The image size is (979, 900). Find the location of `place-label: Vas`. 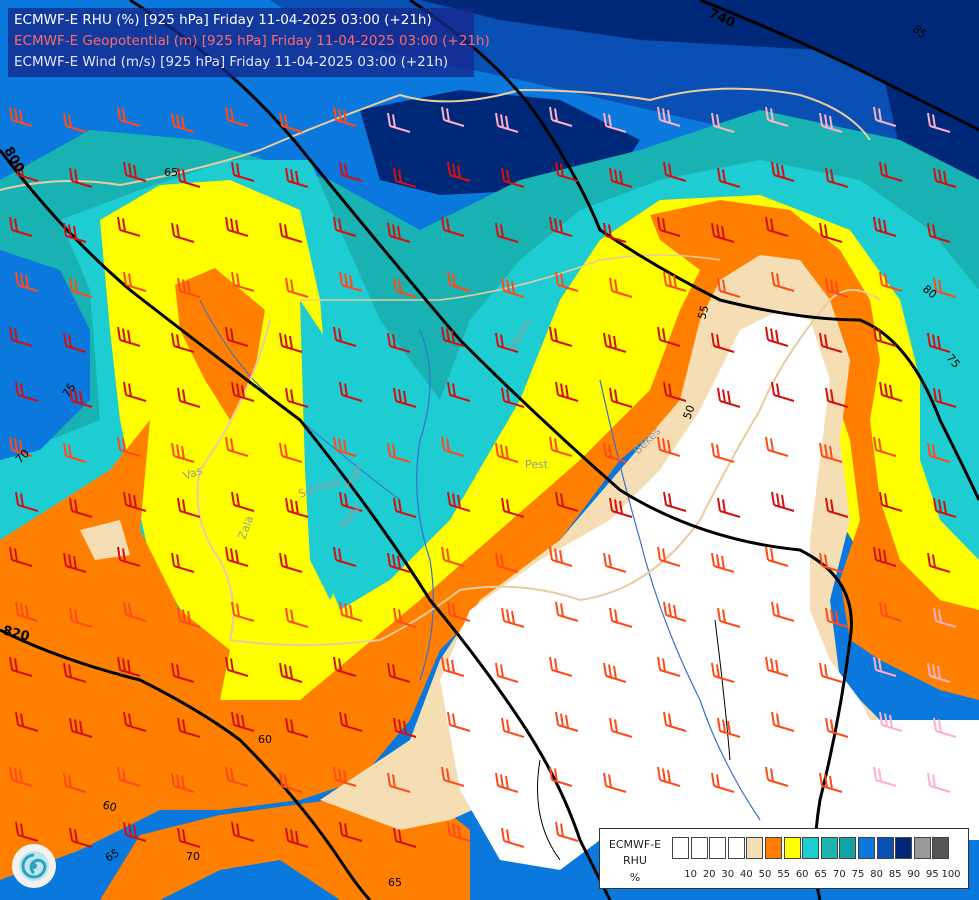

place-label: Vas is located at coordinates (193, 473).